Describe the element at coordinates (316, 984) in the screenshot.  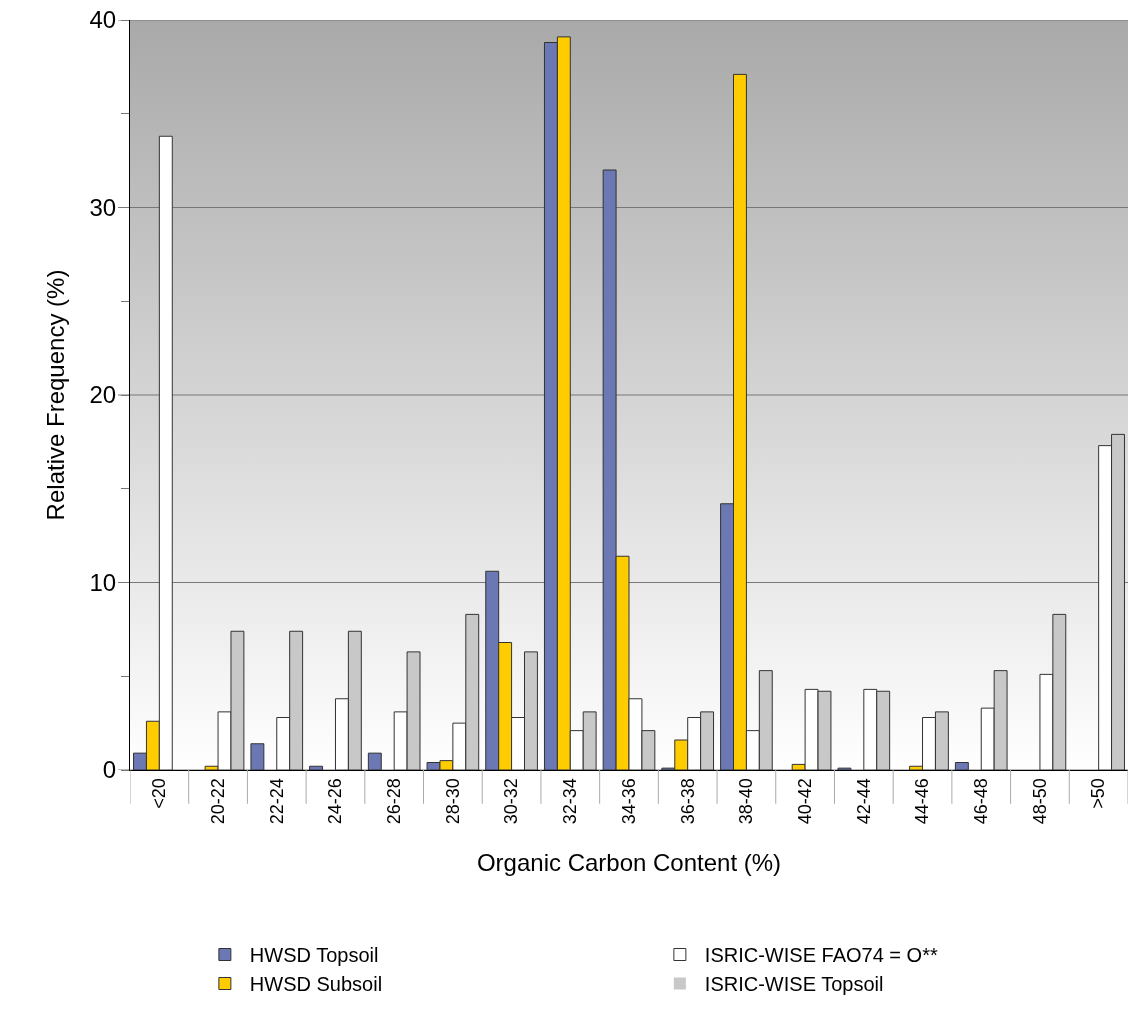
I see `legend-label: HWSD Subsoil` at that location.